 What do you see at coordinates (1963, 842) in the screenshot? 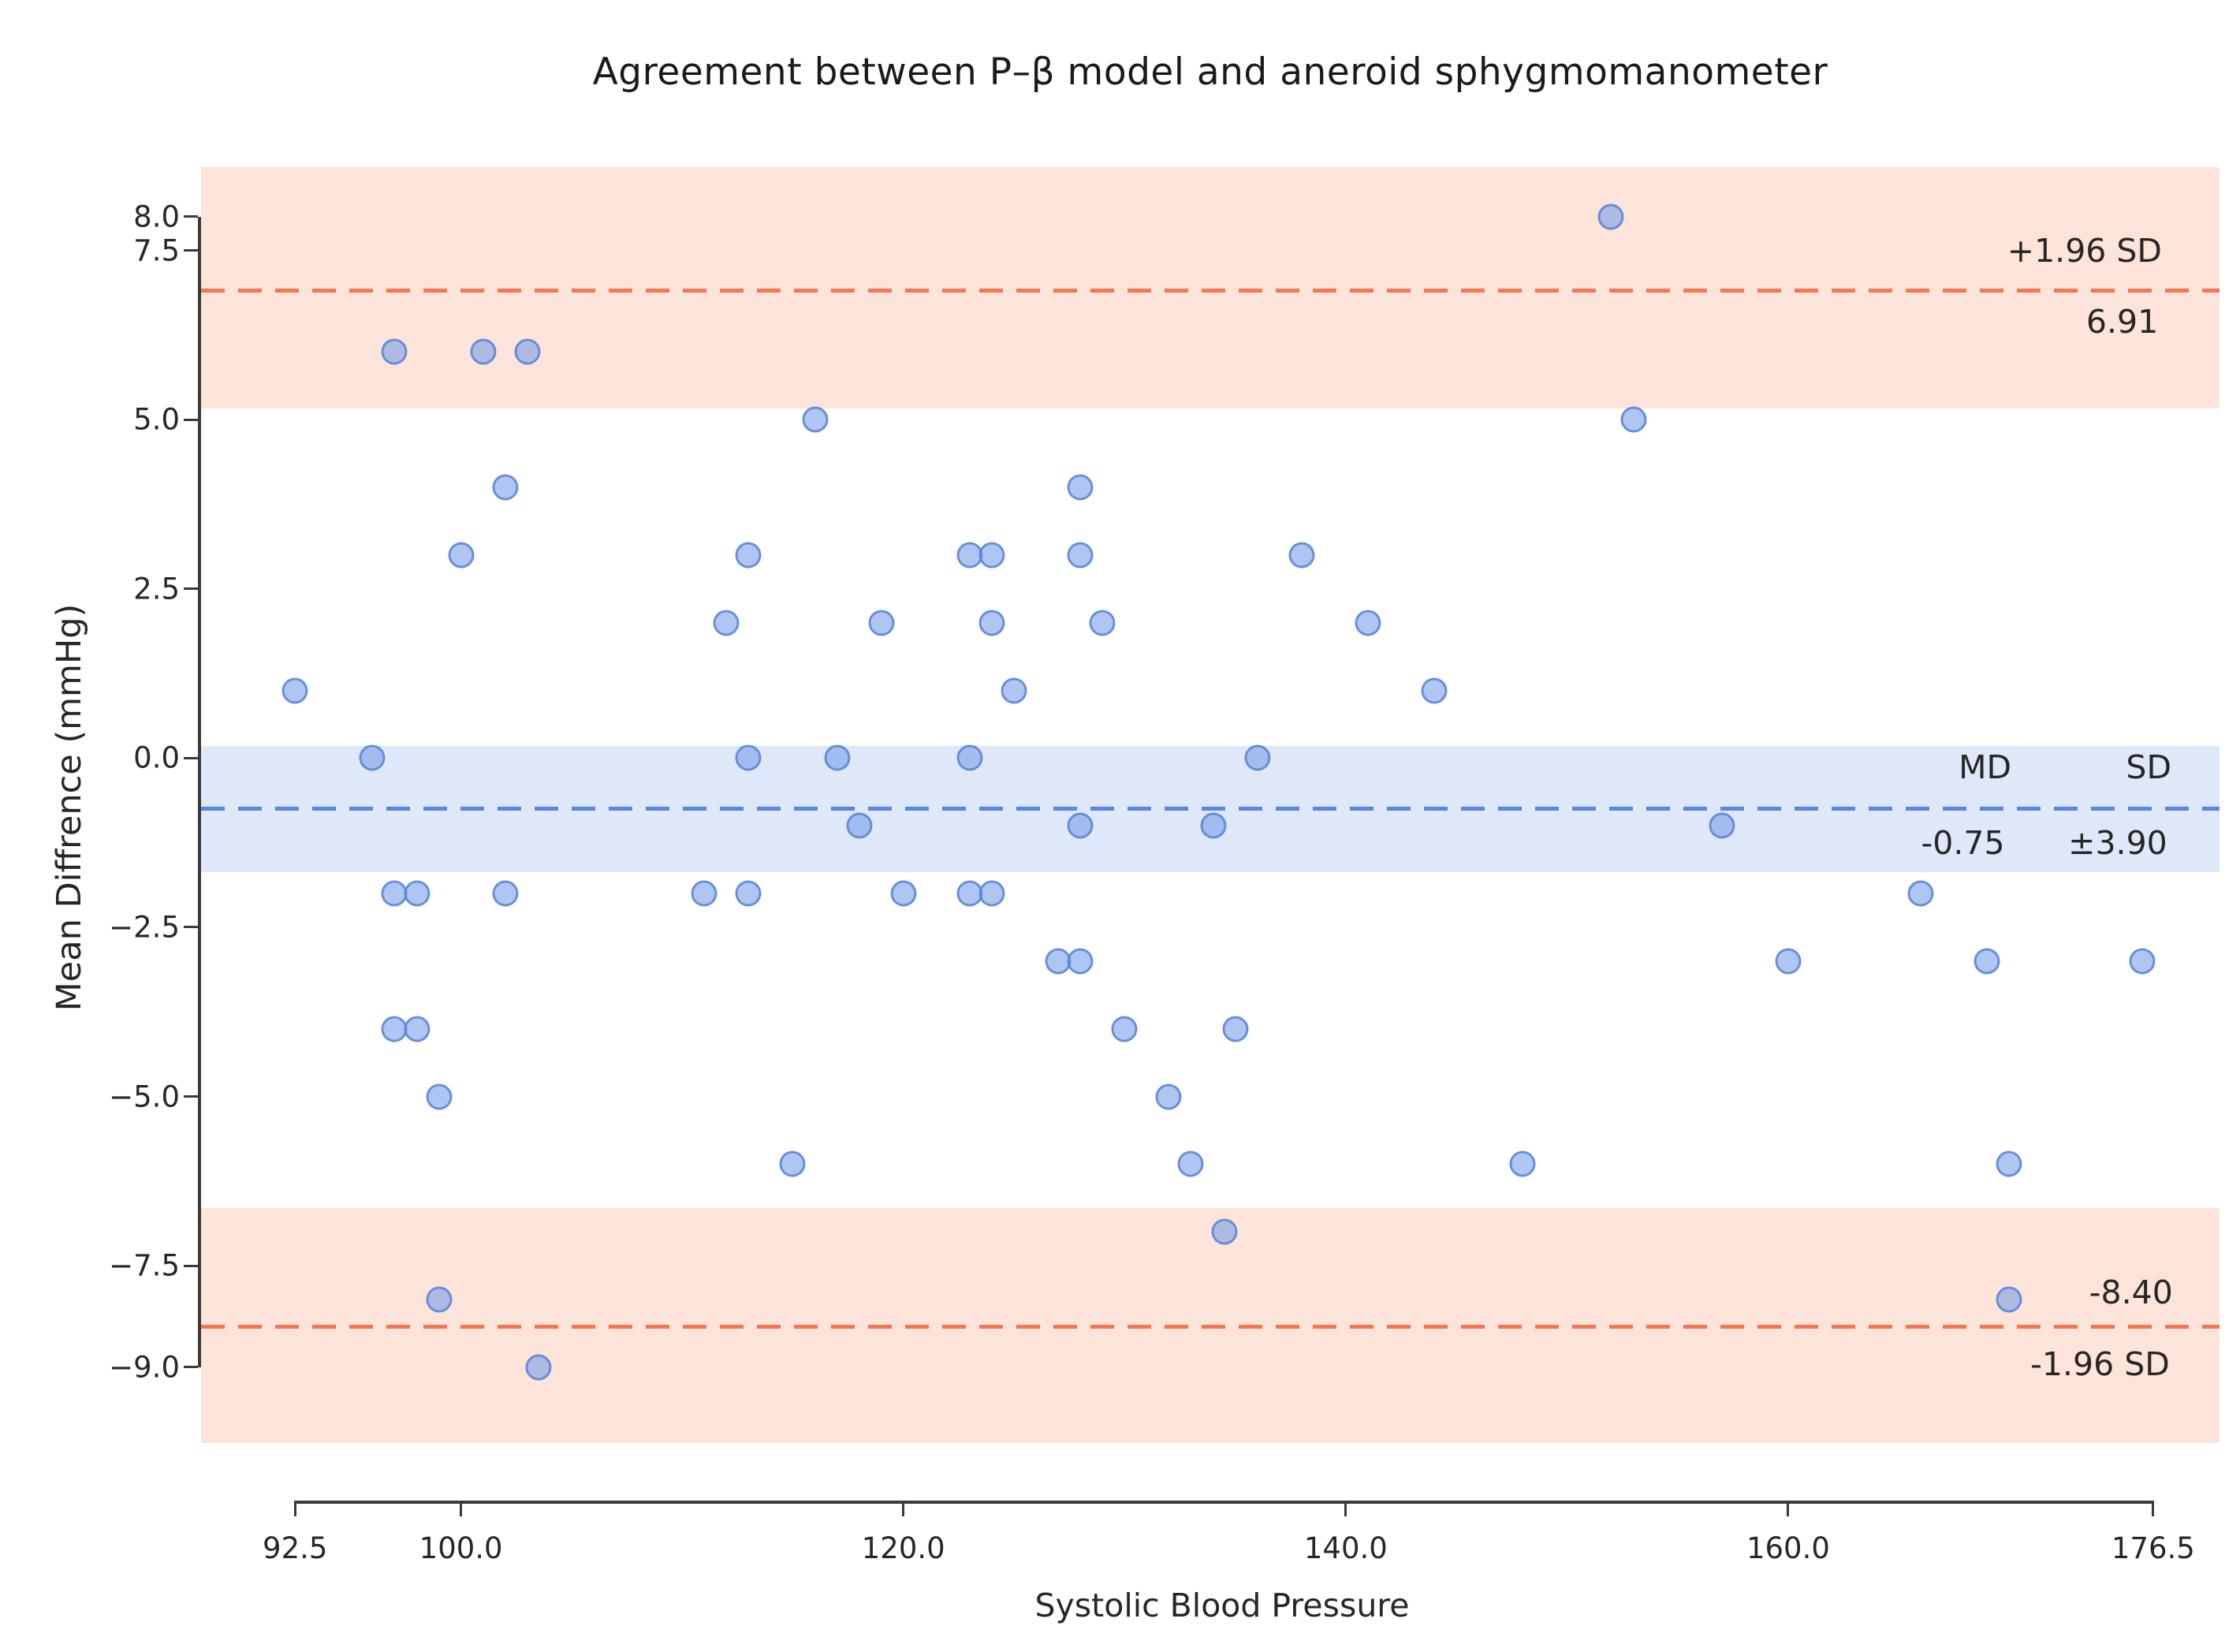
I see `md-value: -0.75` at bounding box center [1963, 842].